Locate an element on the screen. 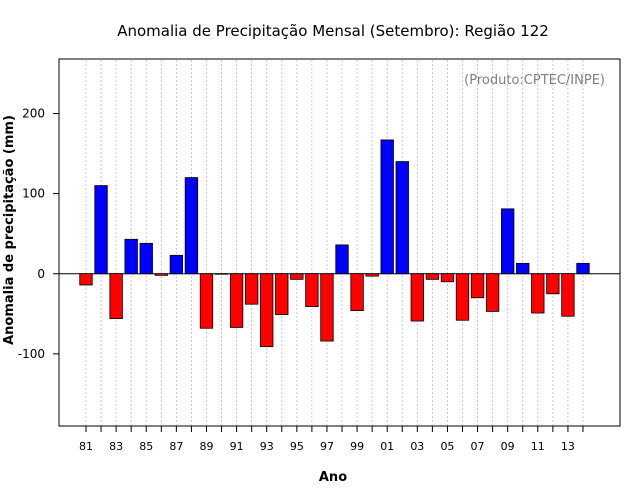 The height and width of the screenshot is (500, 640). x-tick-label: 83 is located at coordinates (116, 446).